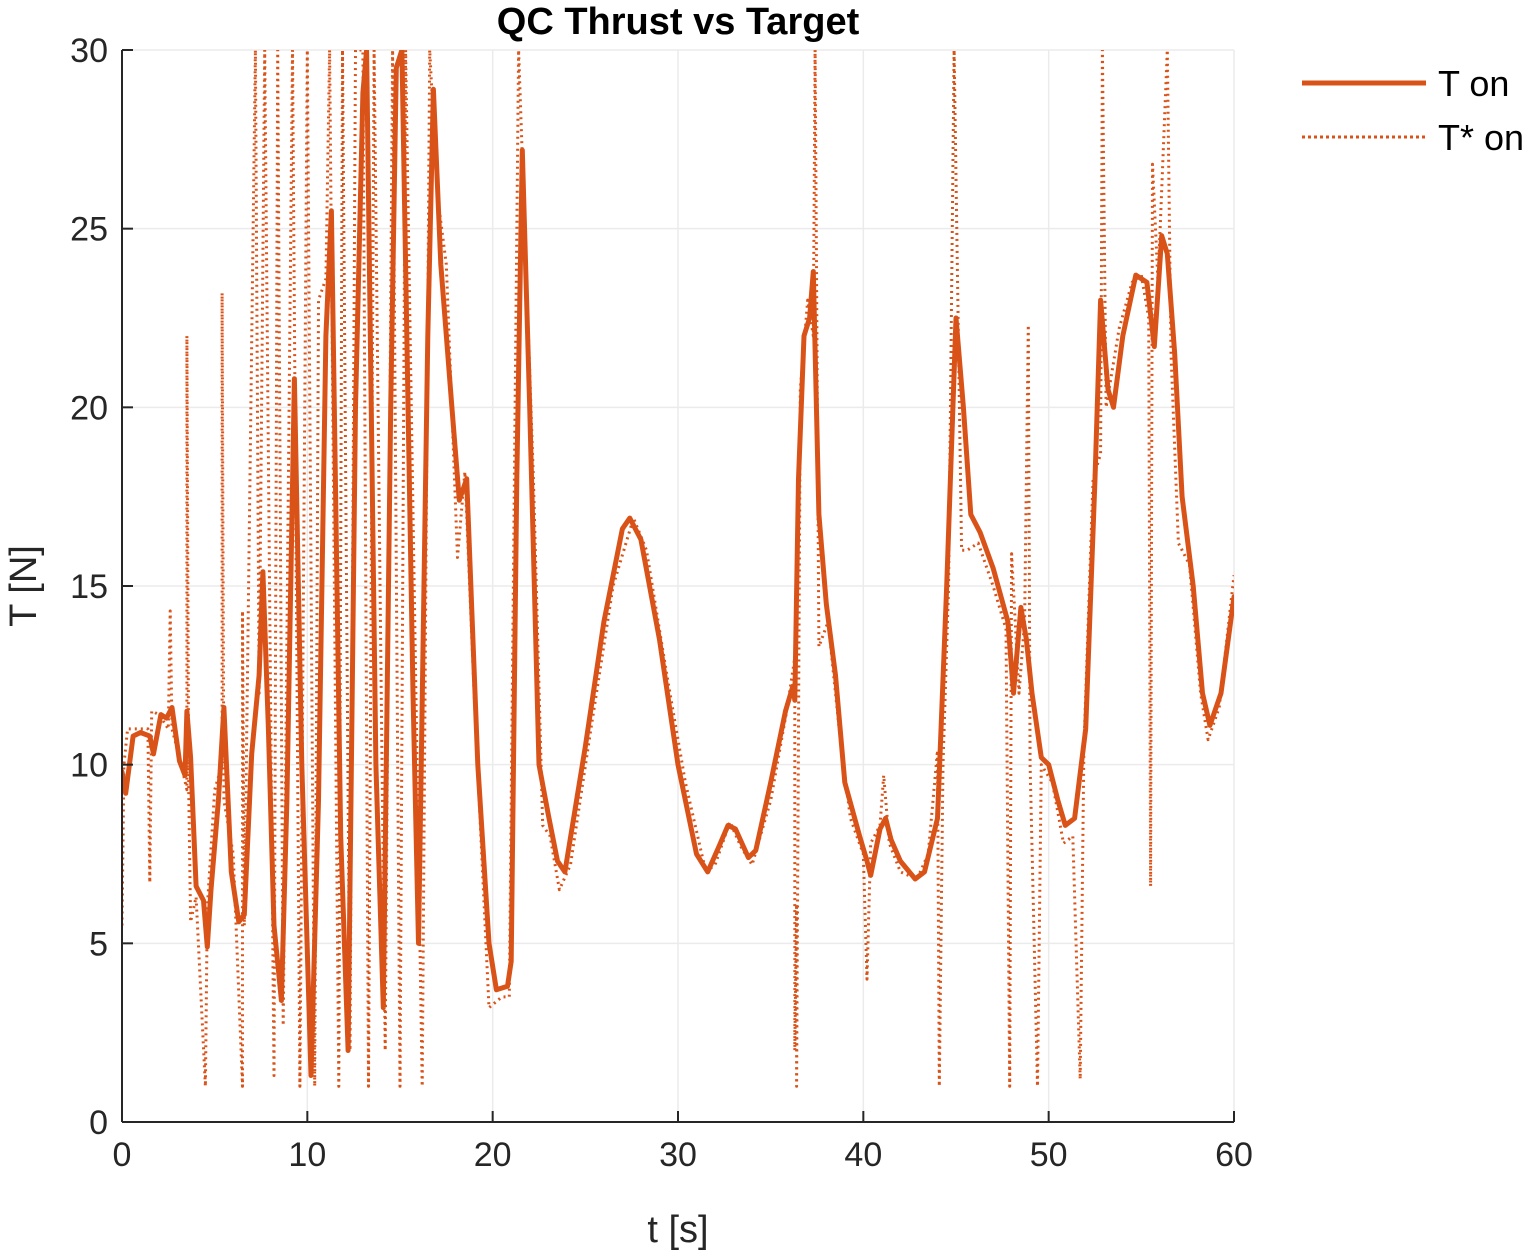 The width and height of the screenshot is (1536, 1253). What do you see at coordinates (1049, 1155) in the screenshot?
I see `x-tick-label-5: 50` at bounding box center [1049, 1155].